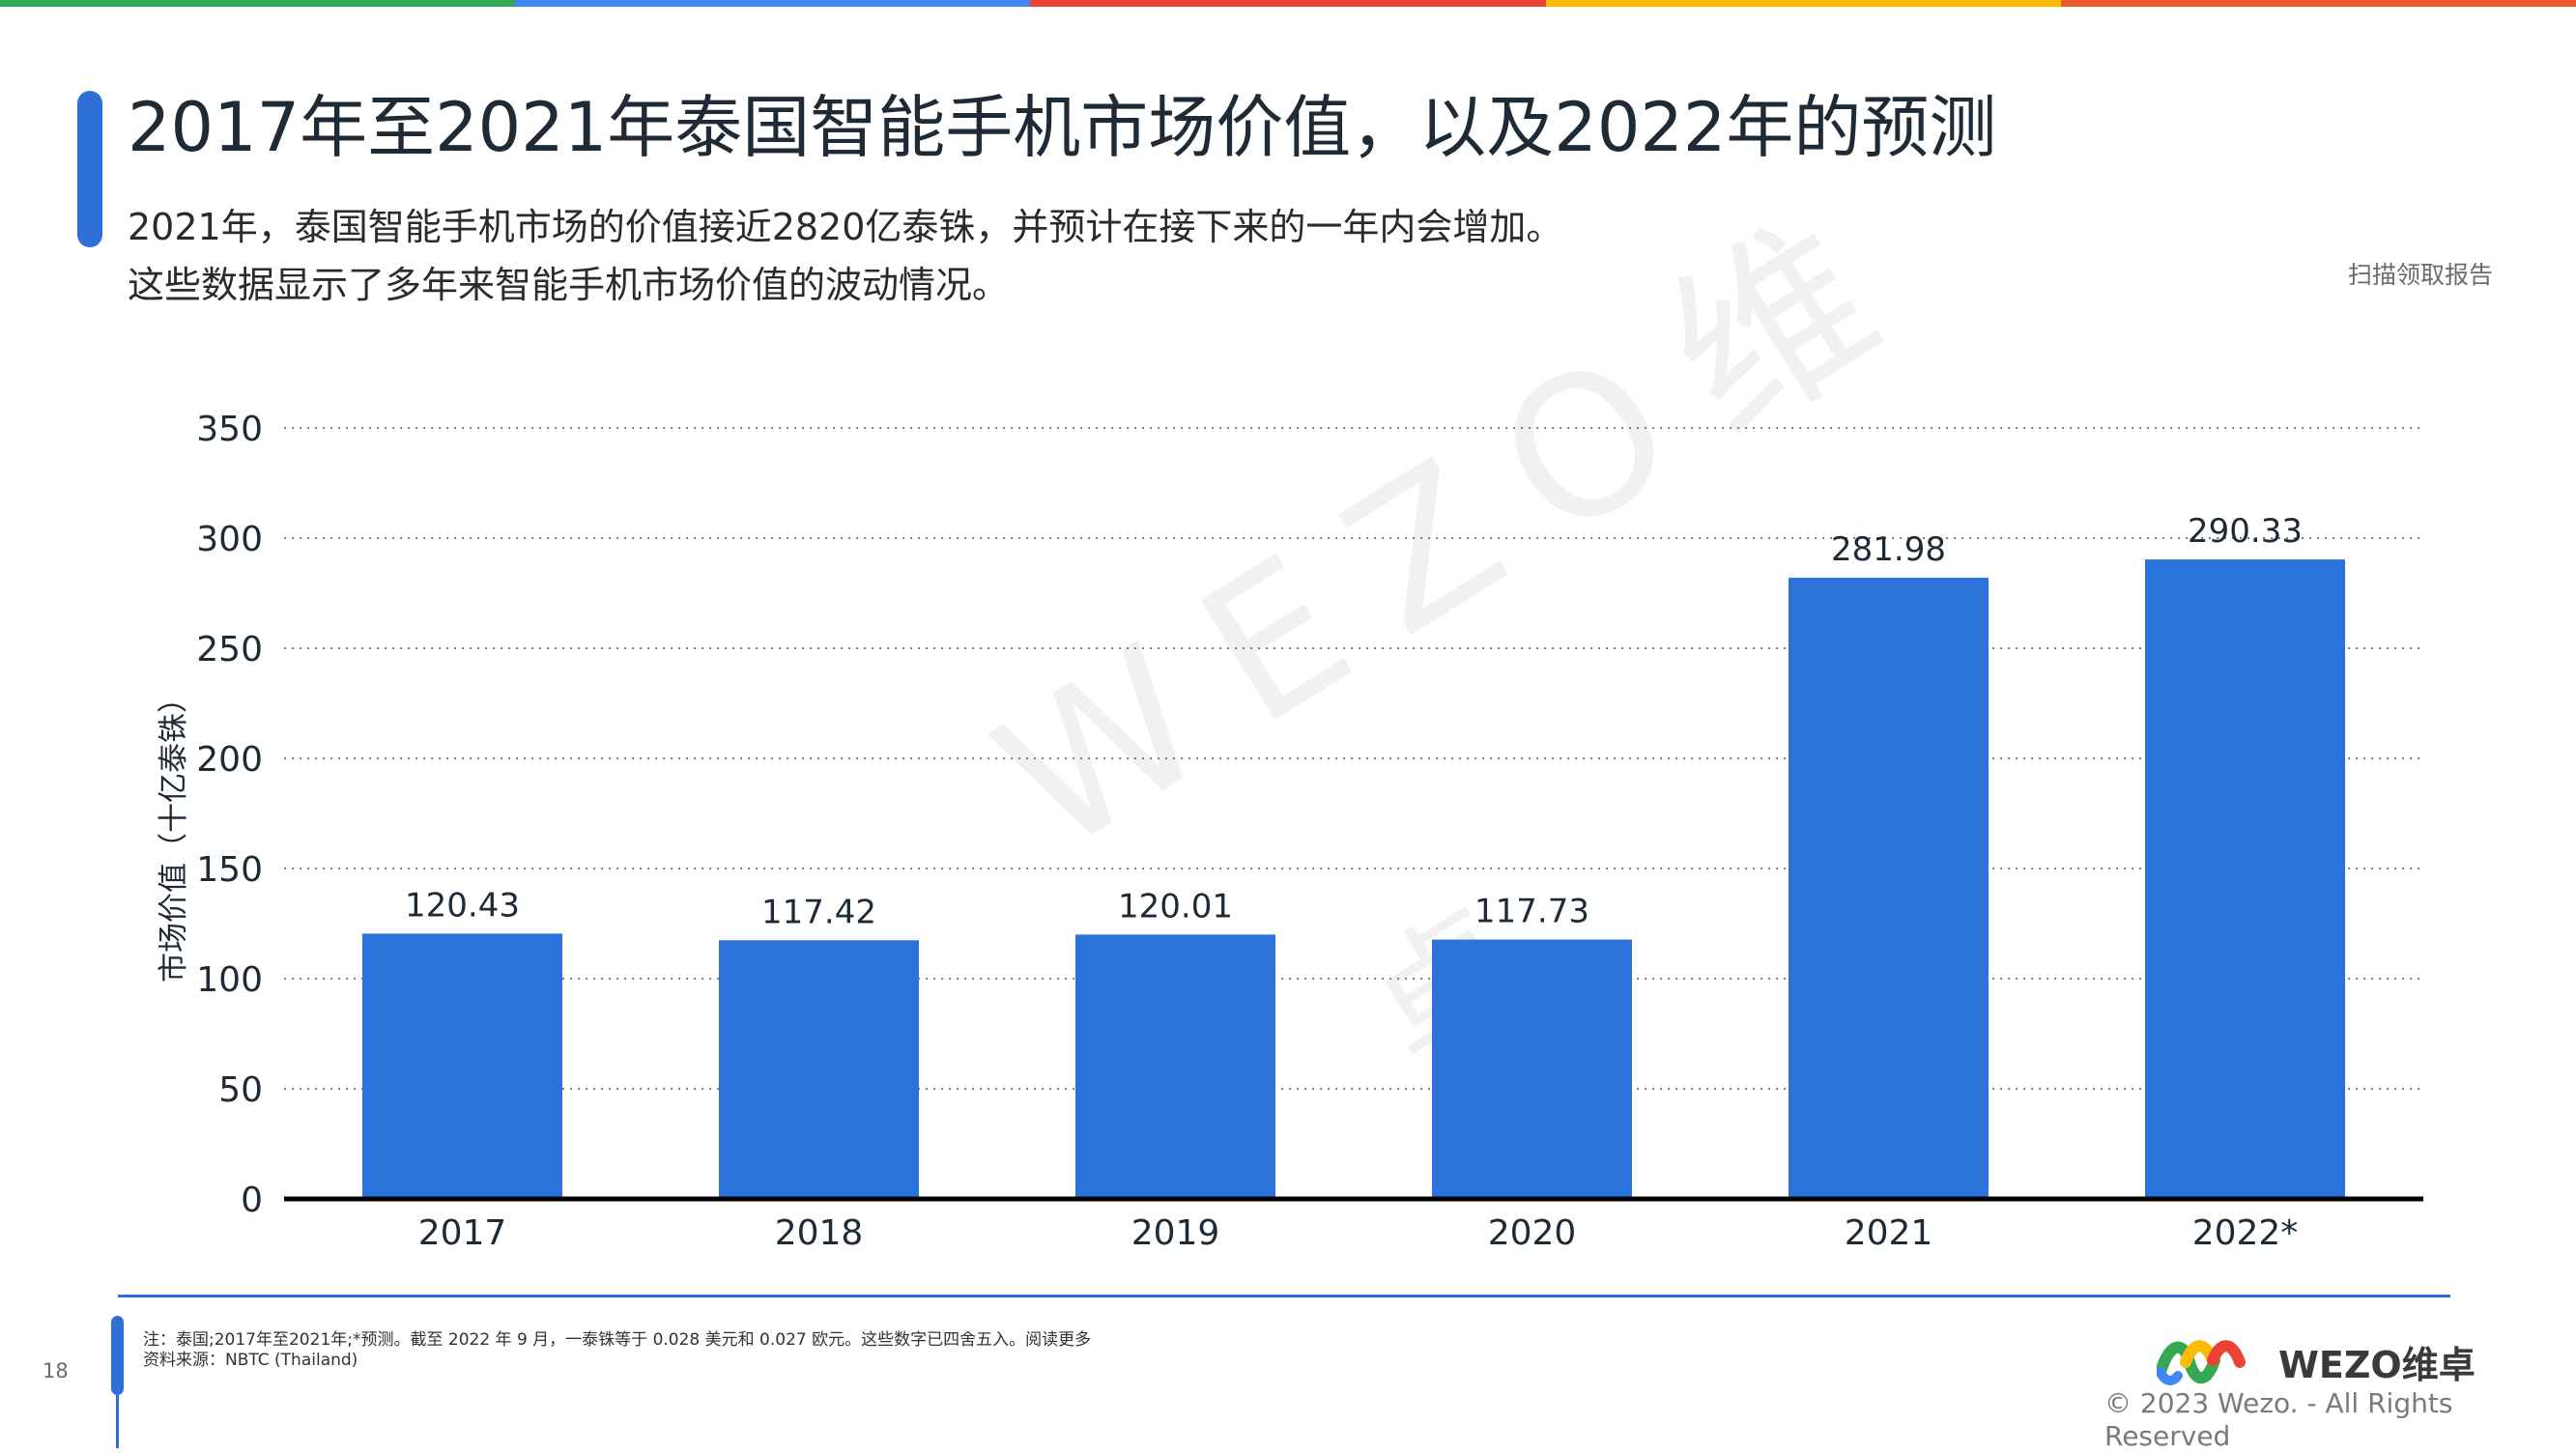 Image resolution: width=2576 pixels, height=1453 pixels. Describe the element at coordinates (1889, 1233) in the screenshot. I see `x-tick-label: 2021` at that location.